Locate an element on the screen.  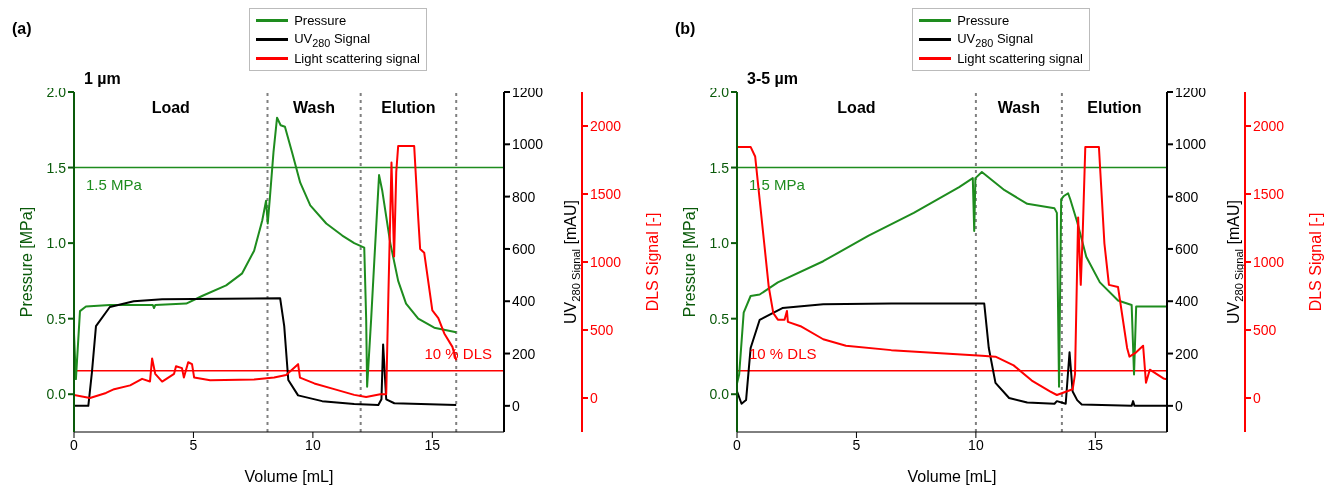
chart-title: (a) is located at coordinates (22, 29).